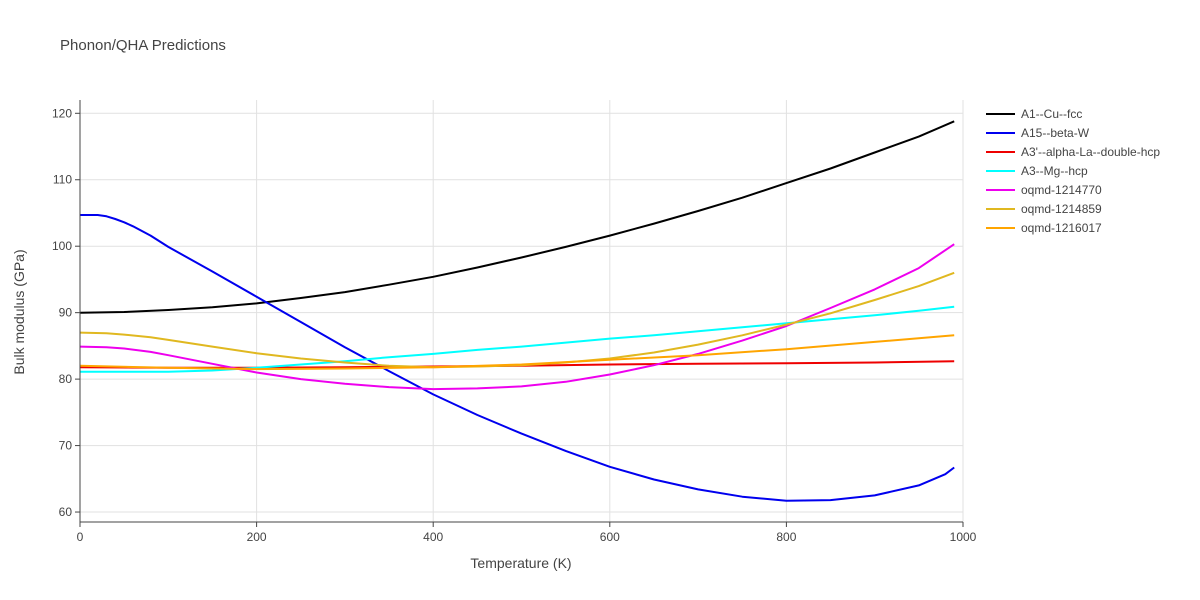  Describe the element at coordinates (66, 379) in the screenshot. I see `y-tick-label: 80` at that location.